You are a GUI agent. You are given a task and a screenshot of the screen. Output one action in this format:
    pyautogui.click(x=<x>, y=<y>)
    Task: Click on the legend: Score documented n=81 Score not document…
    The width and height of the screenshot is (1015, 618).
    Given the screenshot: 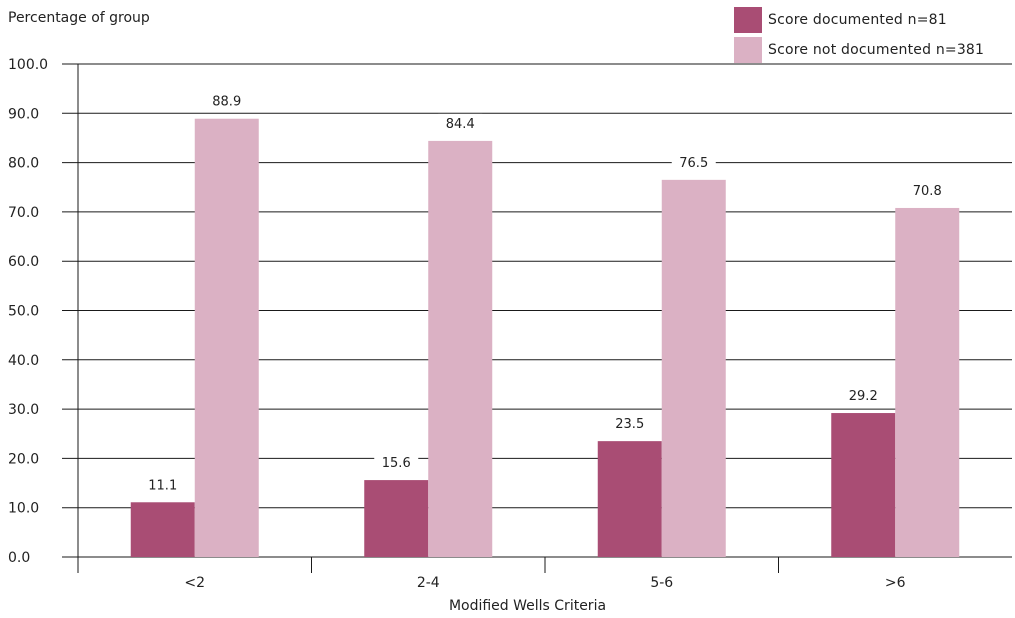 What is the action you would take?
    pyautogui.click(x=859, y=36)
    